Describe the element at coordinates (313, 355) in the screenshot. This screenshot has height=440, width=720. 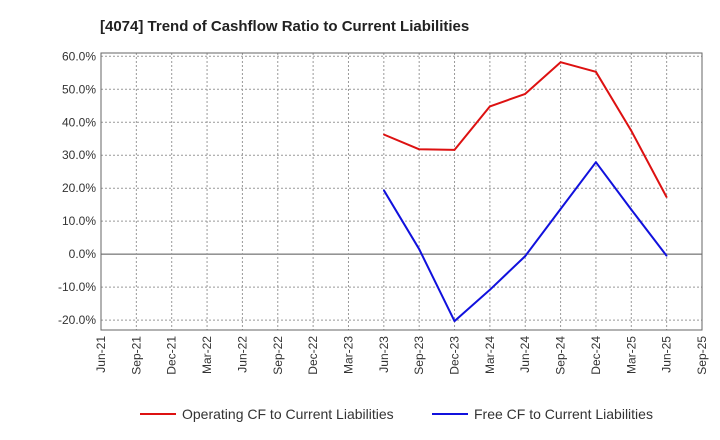
I see `x-tick-label: Dec-22` at that location.